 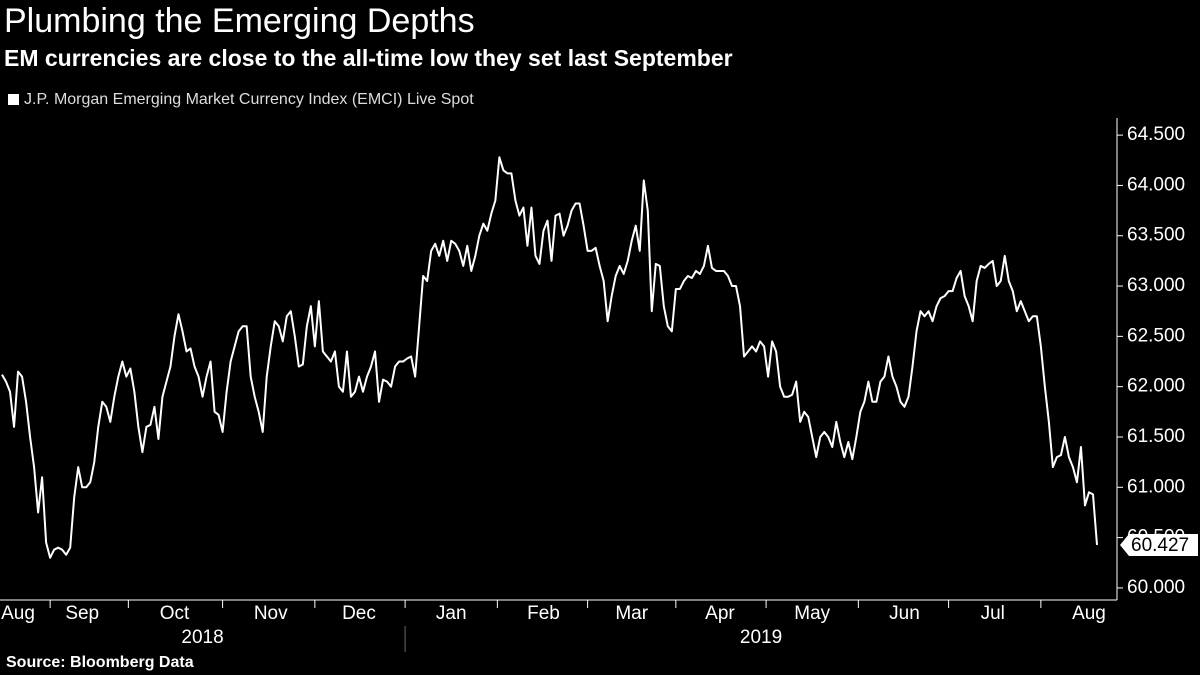 I want to click on x-tick-label: Dec, so click(x=359, y=613).